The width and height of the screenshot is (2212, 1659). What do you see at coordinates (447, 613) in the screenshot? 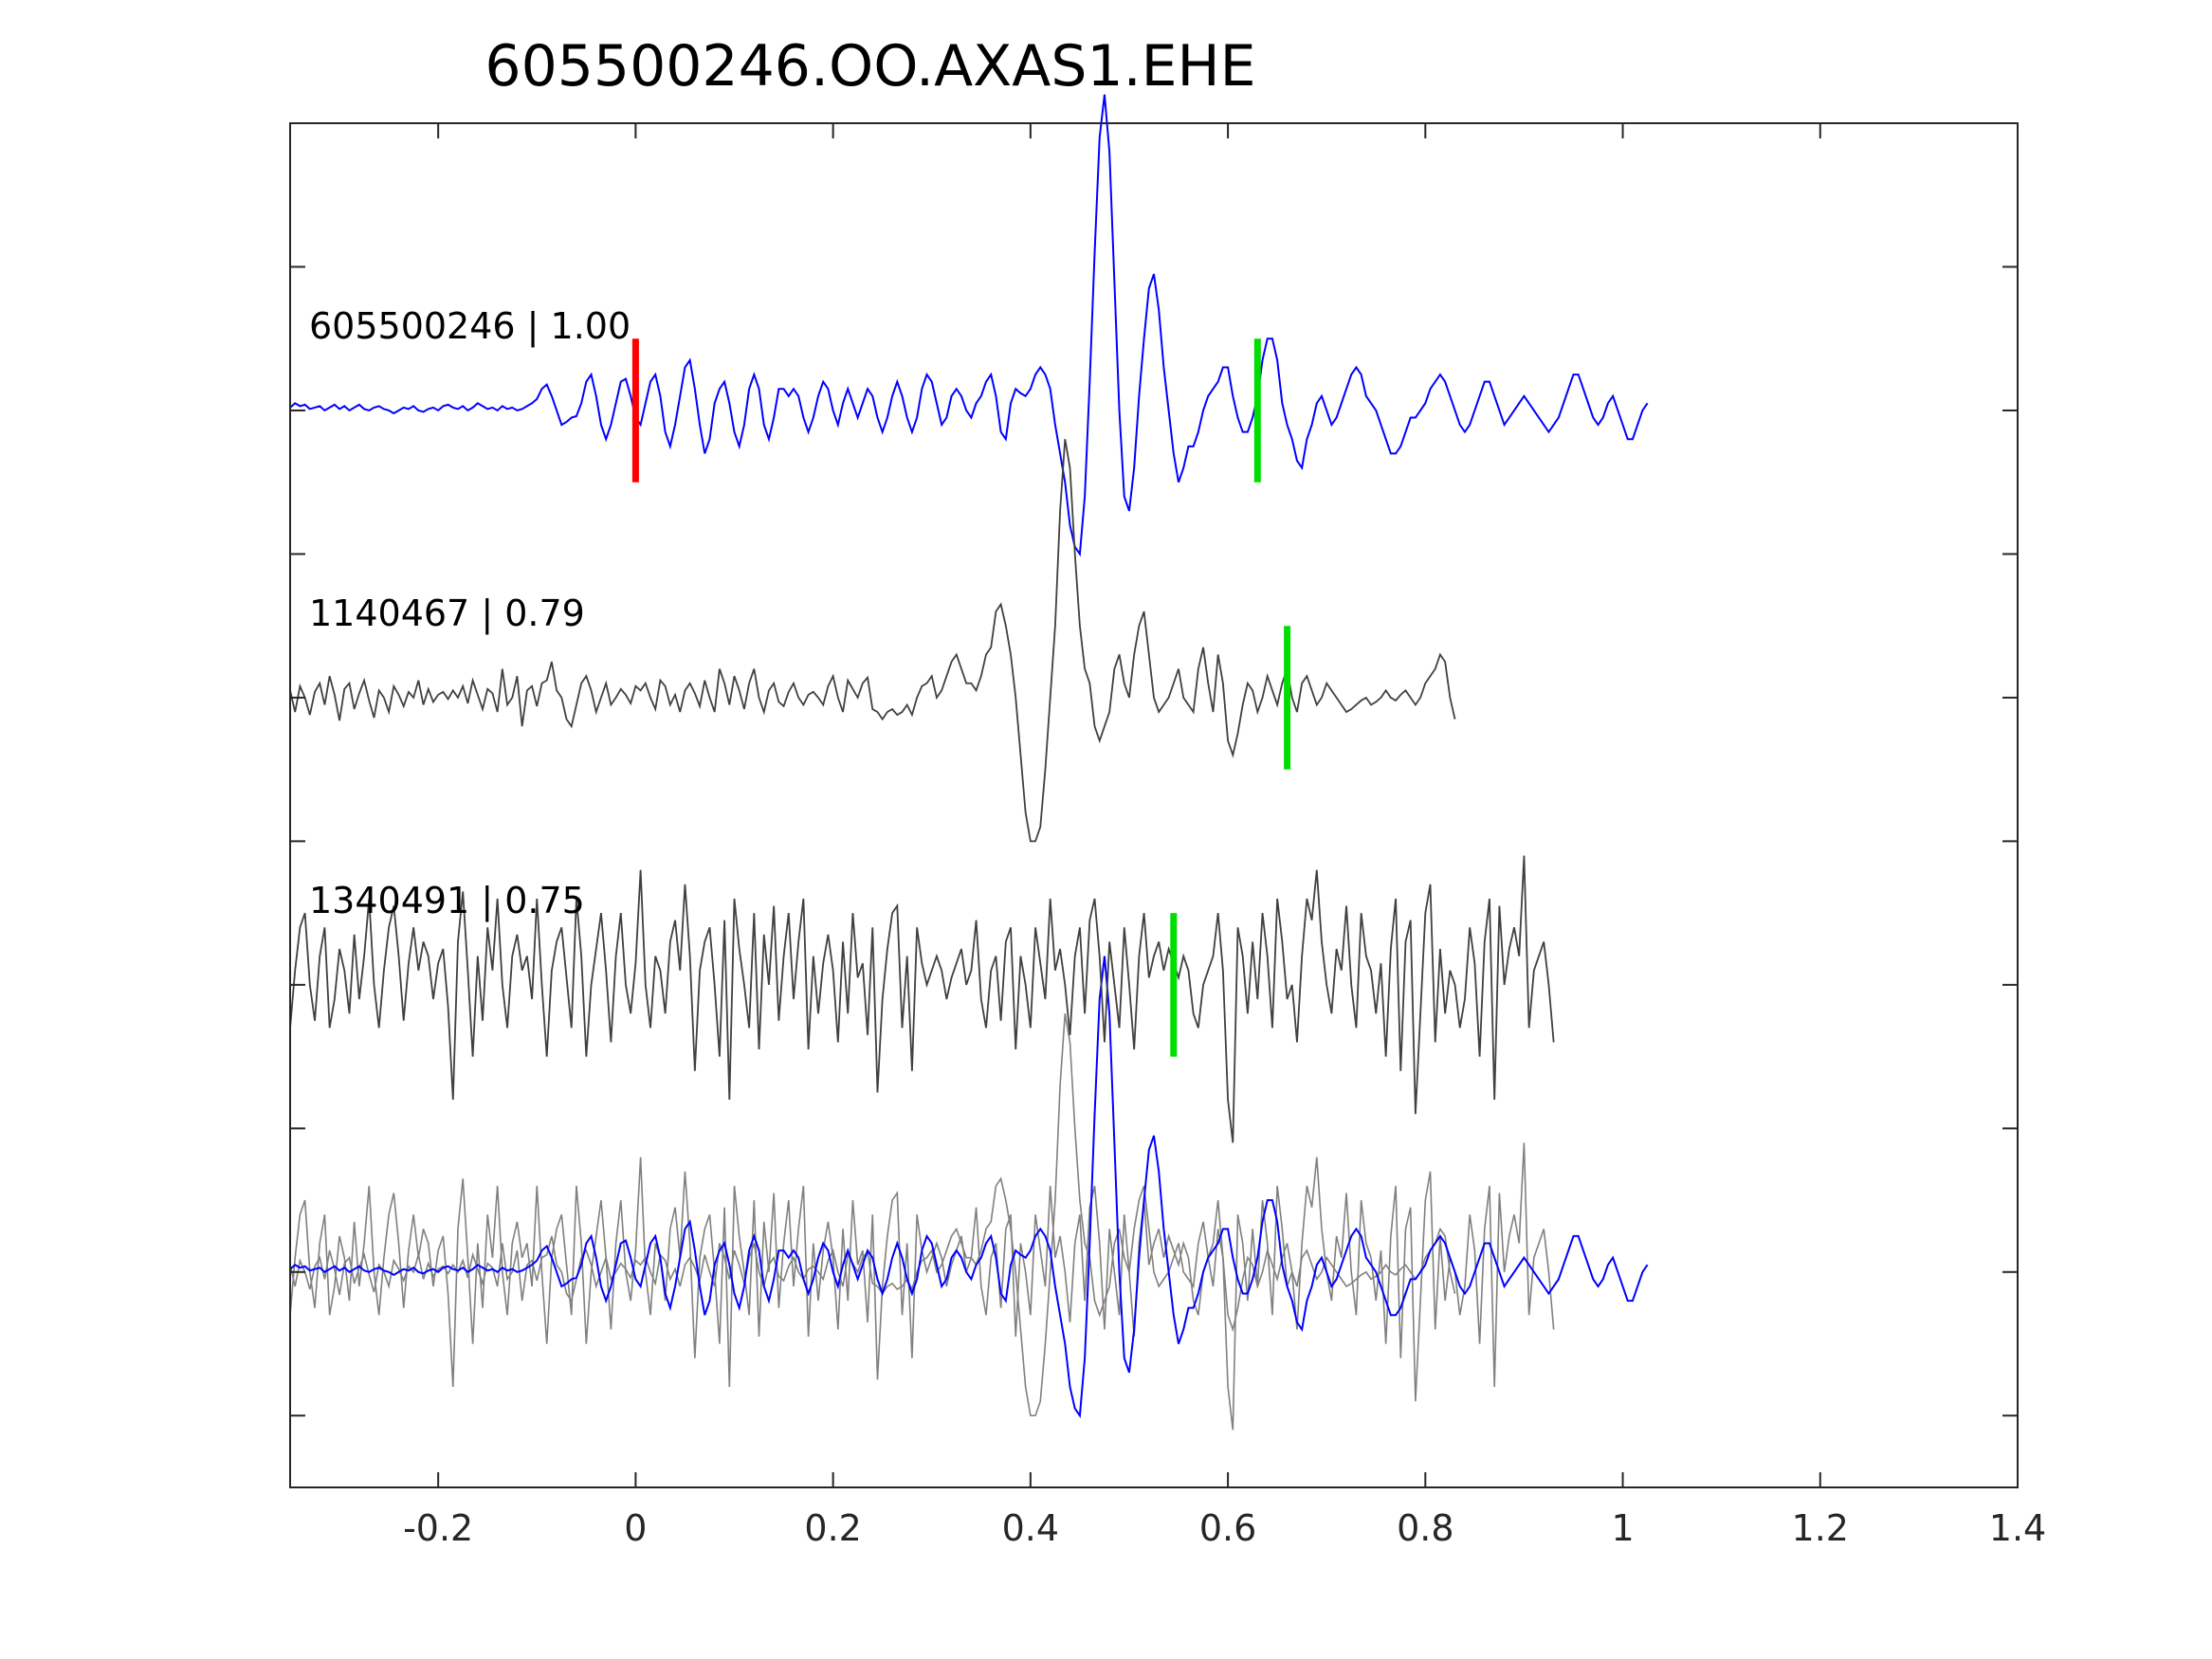
I see `trace-label-1: 1140467 | 0.79` at bounding box center [447, 613].